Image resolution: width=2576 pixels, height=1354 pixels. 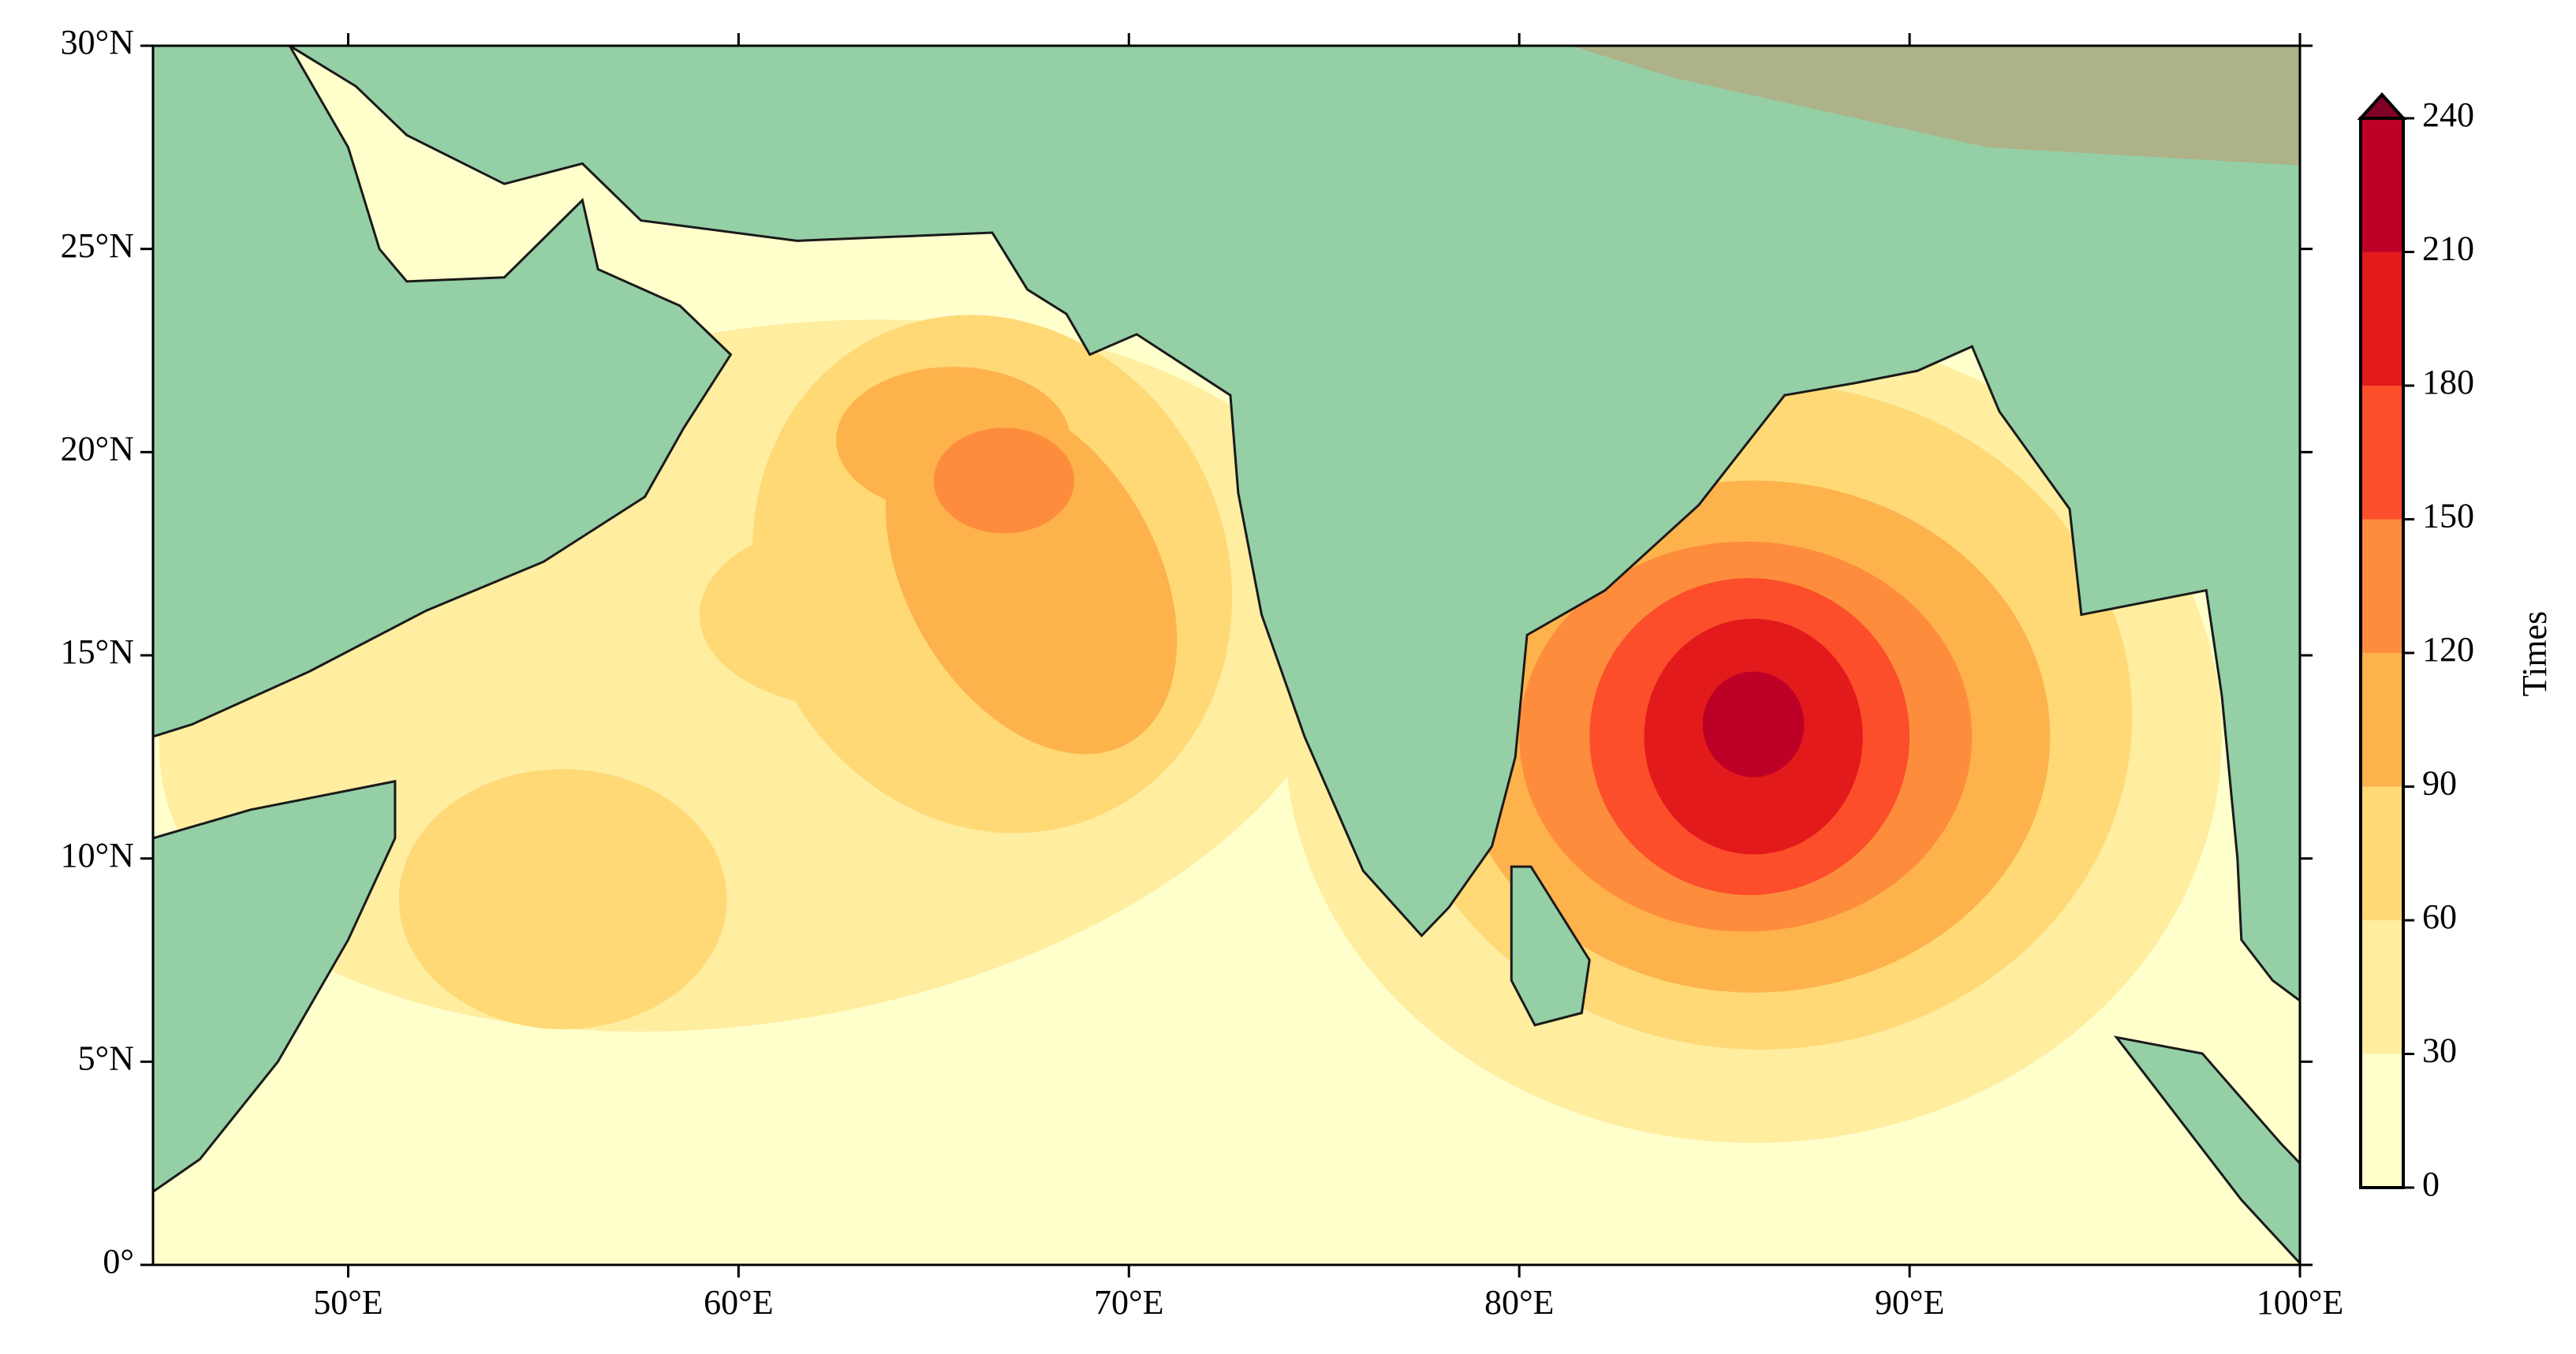 I want to click on x-tick-label: 60°E, so click(x=738, y=1302).